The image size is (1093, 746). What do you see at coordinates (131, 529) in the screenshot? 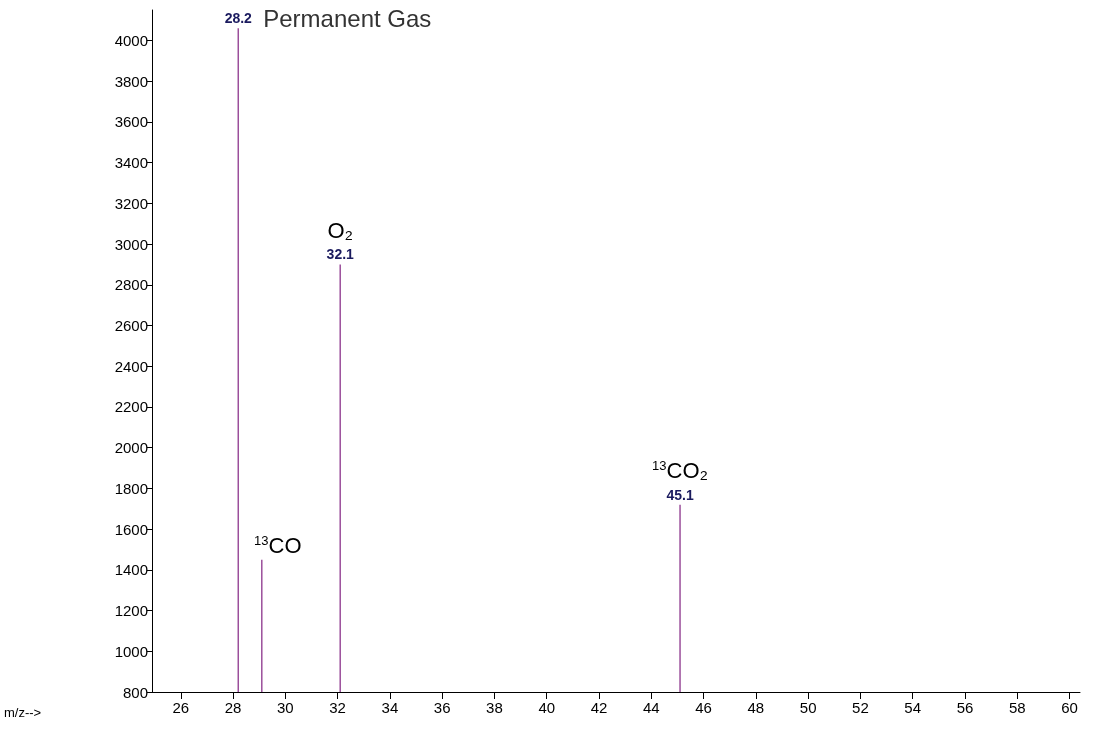
I see `y-tick-label: 1600` at bounding box center [131, 529].